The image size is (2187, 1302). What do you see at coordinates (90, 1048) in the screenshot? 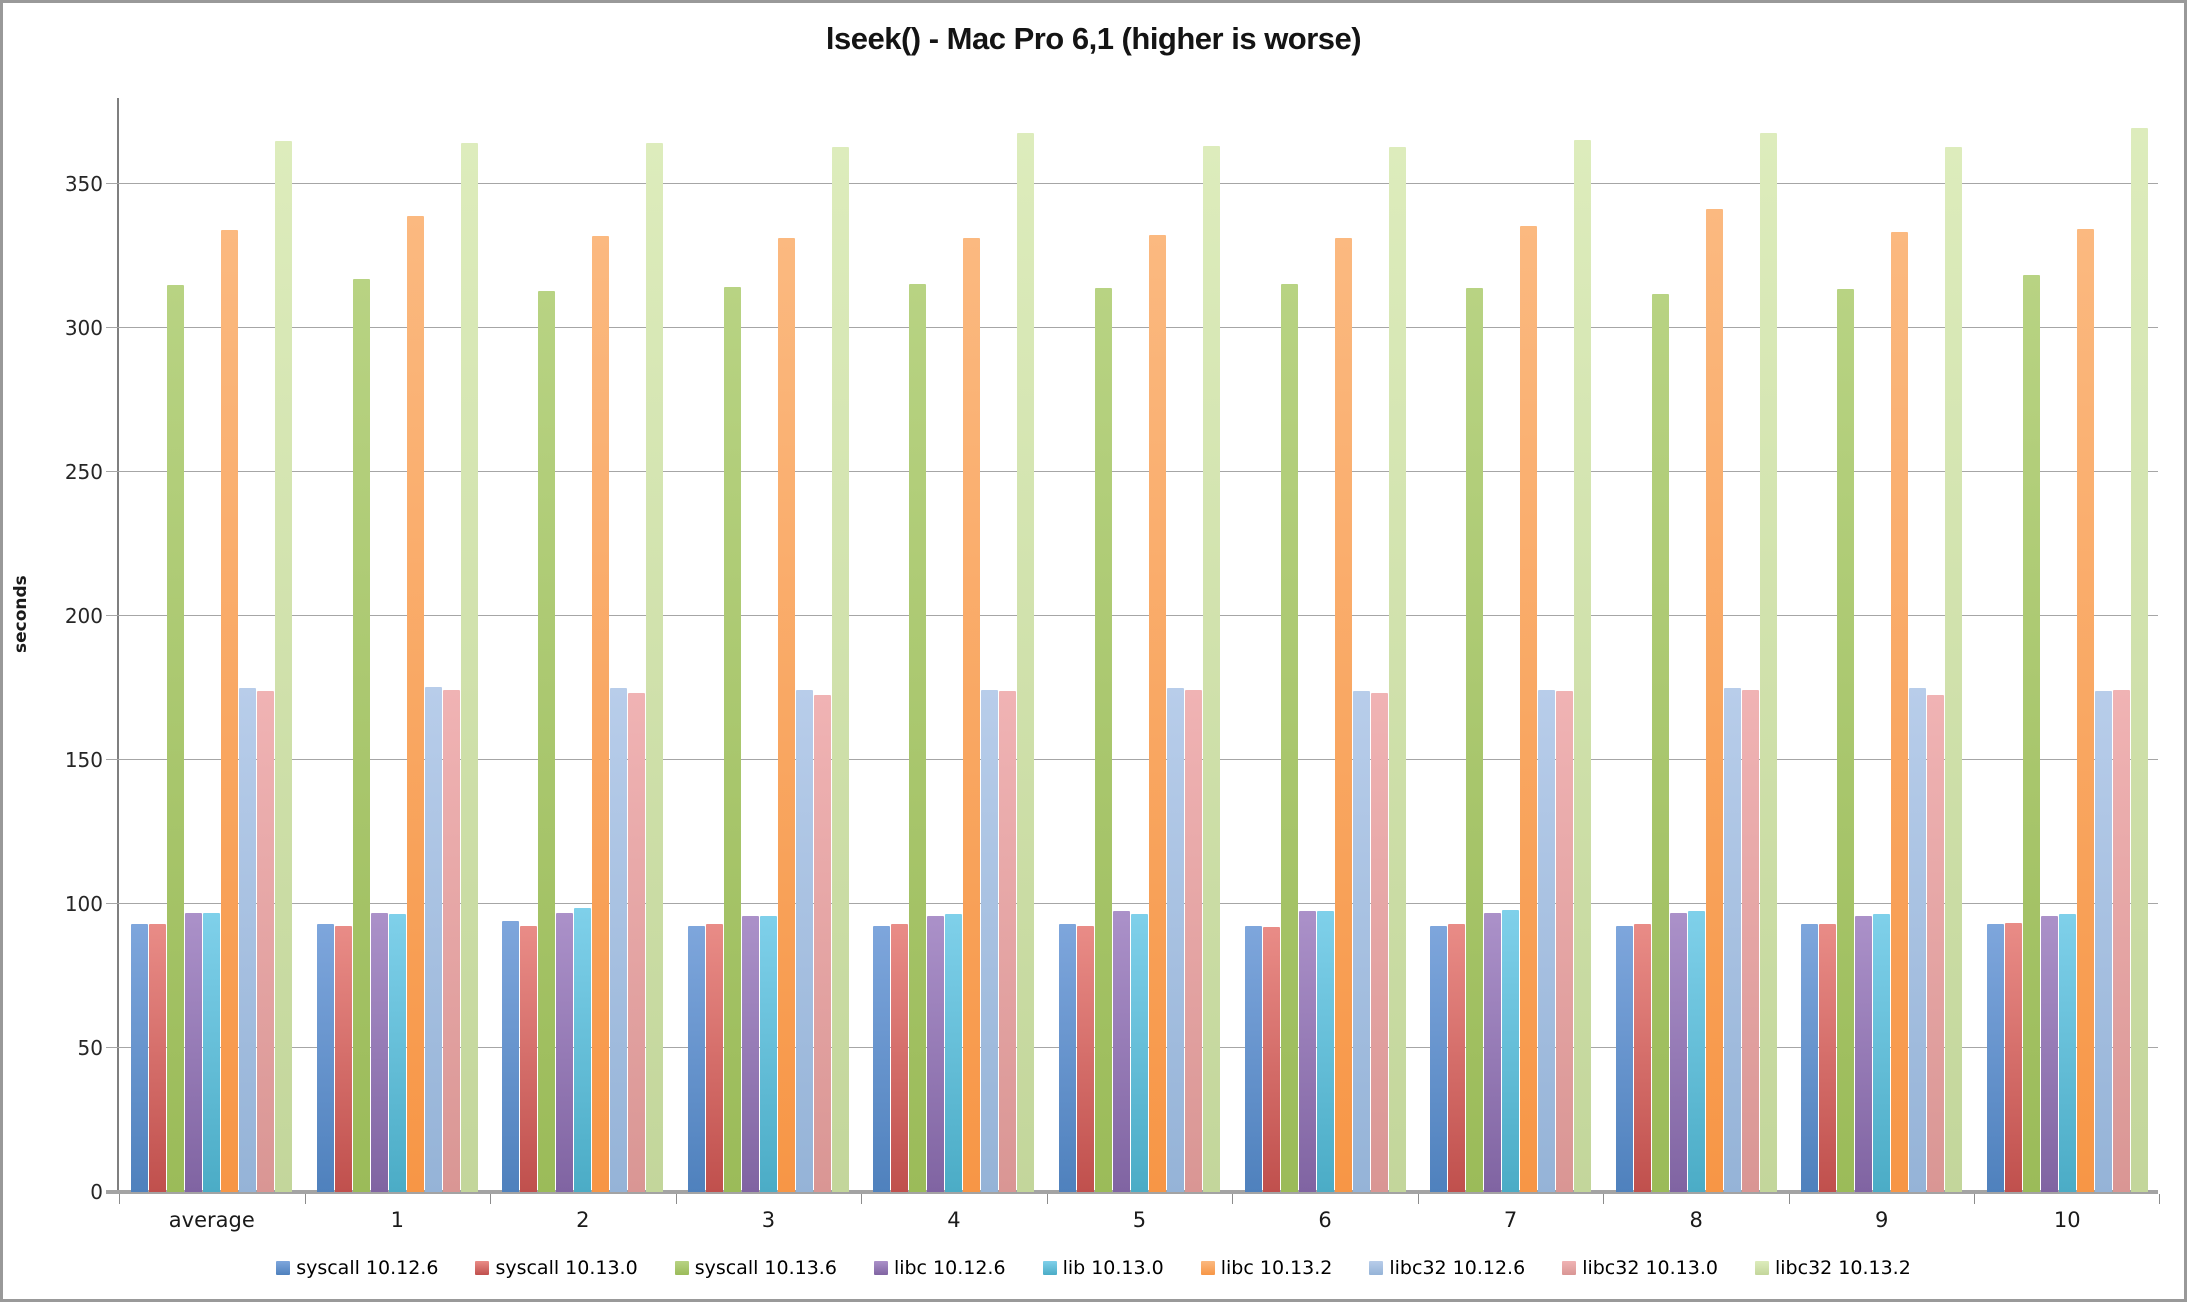
I see `y-tick-label: 50` at bounding box center [90, 1048].